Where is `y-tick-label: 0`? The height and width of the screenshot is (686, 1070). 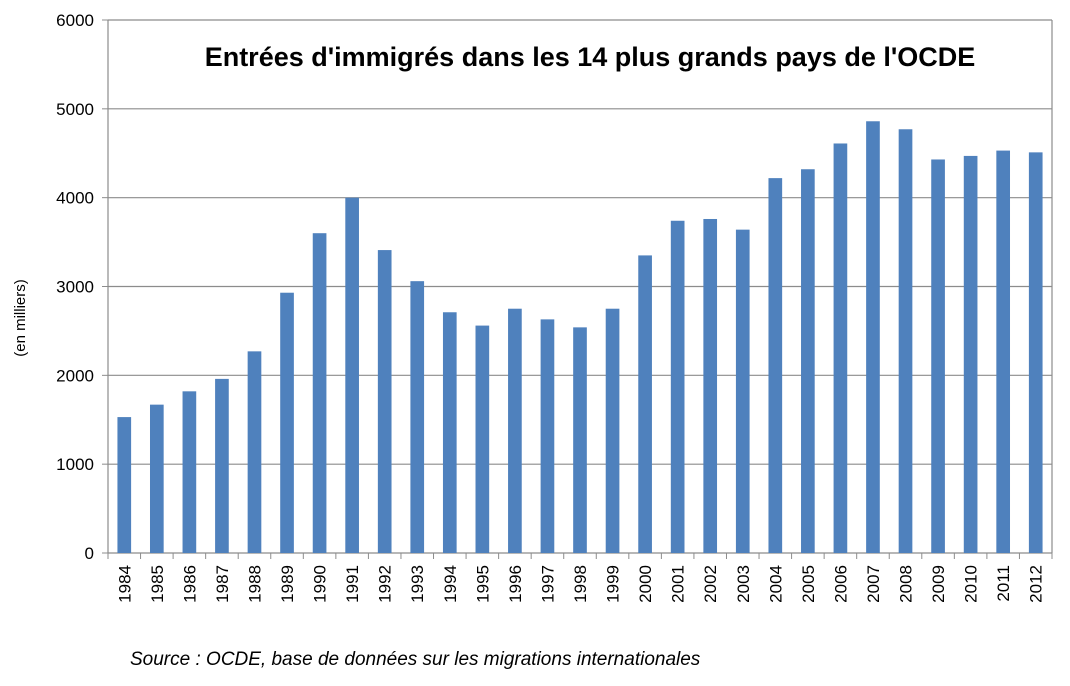
y-tick-label: 0 is located at coordinates (89, 553).